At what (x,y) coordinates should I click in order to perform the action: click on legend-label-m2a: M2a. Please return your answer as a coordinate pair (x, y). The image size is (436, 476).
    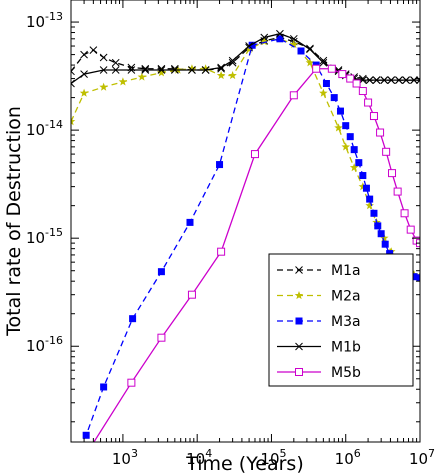
    Looking at the image, I should click on (346, 297).